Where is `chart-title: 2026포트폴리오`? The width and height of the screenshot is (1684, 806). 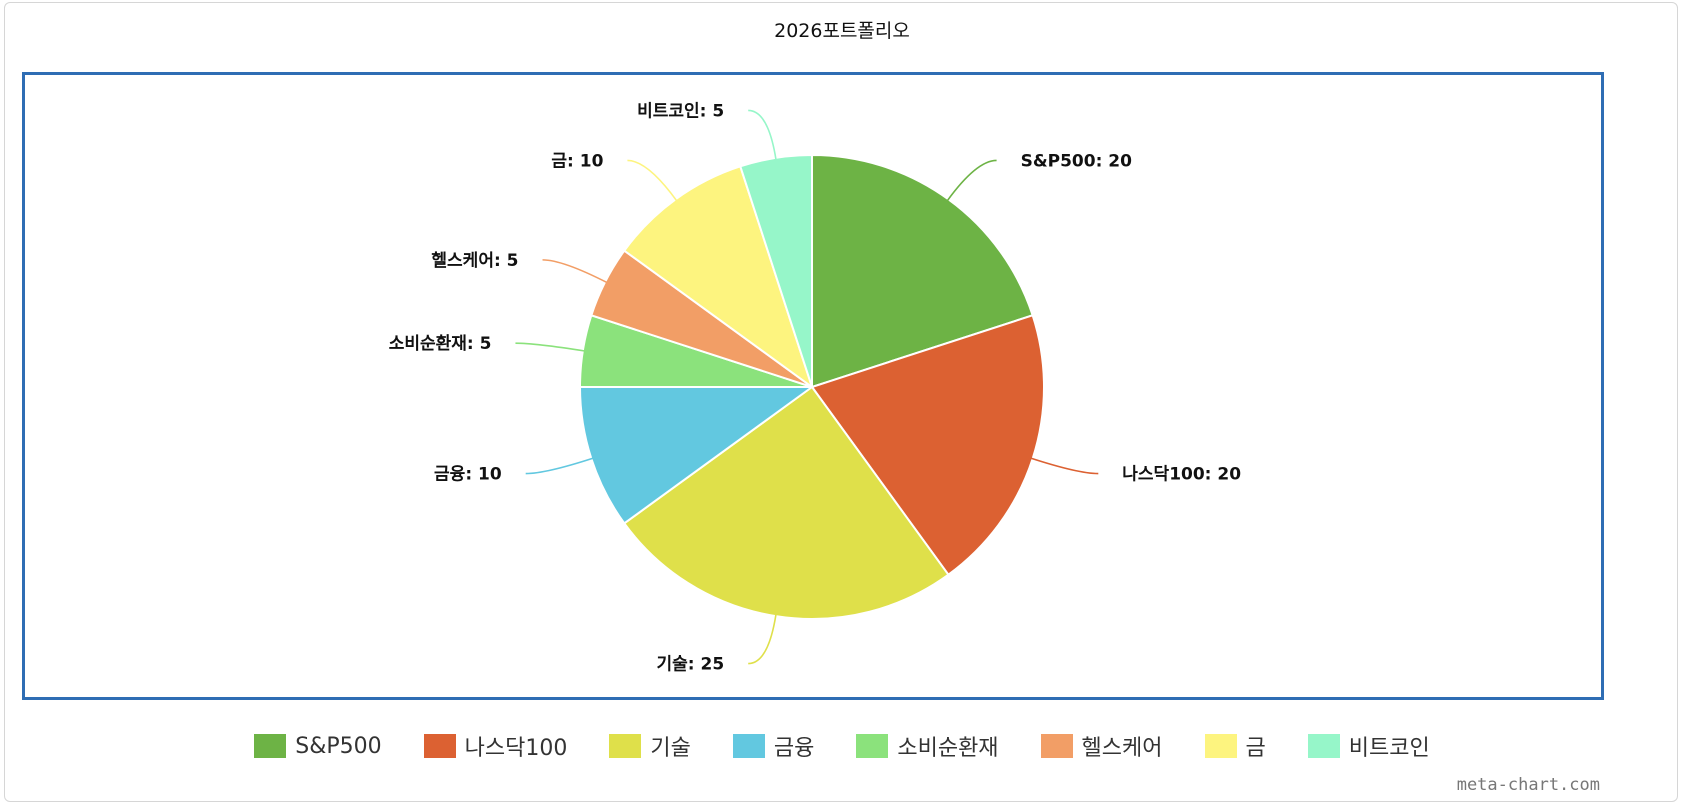 chart-title: 2026포트폴리오 is located at coordinates (842, 31).